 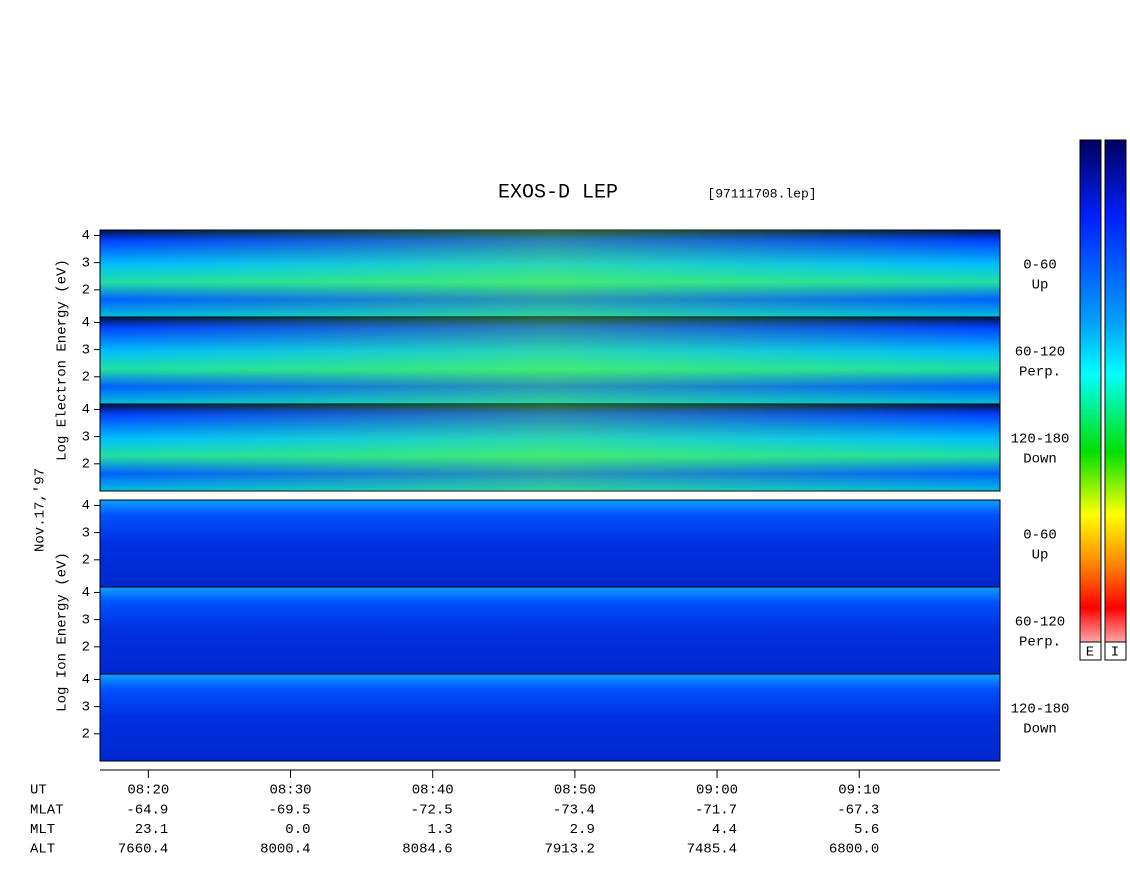 I want to click on title: EXOS-D LEP, so click(x=558, y=192).